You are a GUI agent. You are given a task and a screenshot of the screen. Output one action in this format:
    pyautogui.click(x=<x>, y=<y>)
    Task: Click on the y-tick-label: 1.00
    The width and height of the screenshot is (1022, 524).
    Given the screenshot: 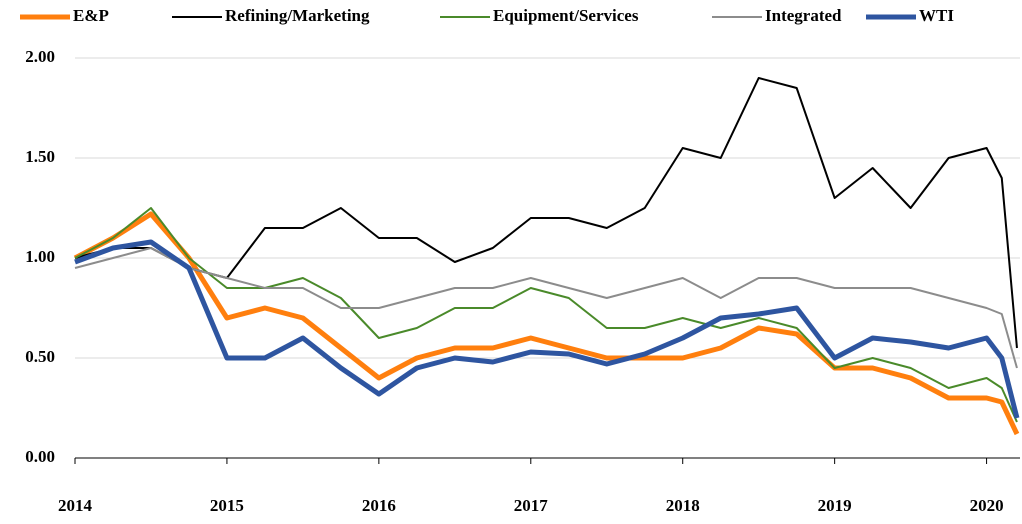 What is the action you would take?
    pyautogui.click(x=40, y=256)
    